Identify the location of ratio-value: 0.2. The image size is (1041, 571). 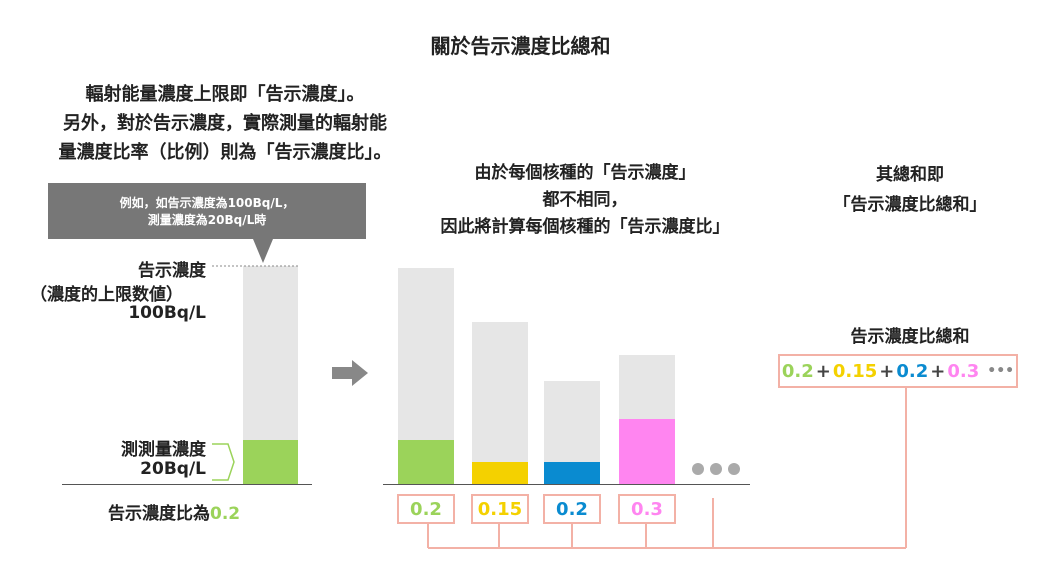
(225, 514).